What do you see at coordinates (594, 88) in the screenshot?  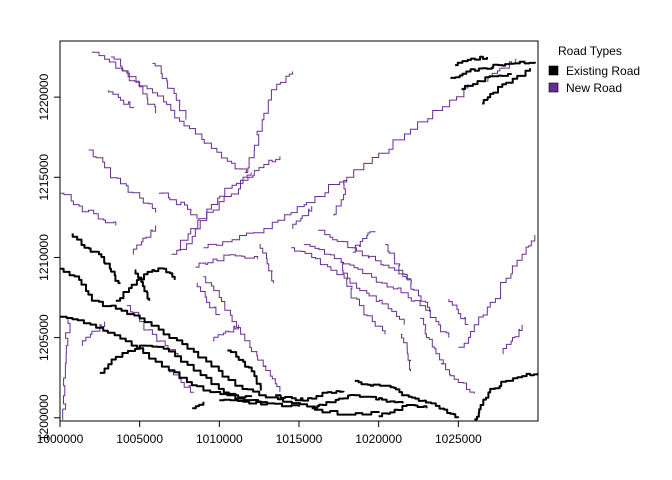 I see `legend-label-new-road: New Road` at bounding box center [594, 88].